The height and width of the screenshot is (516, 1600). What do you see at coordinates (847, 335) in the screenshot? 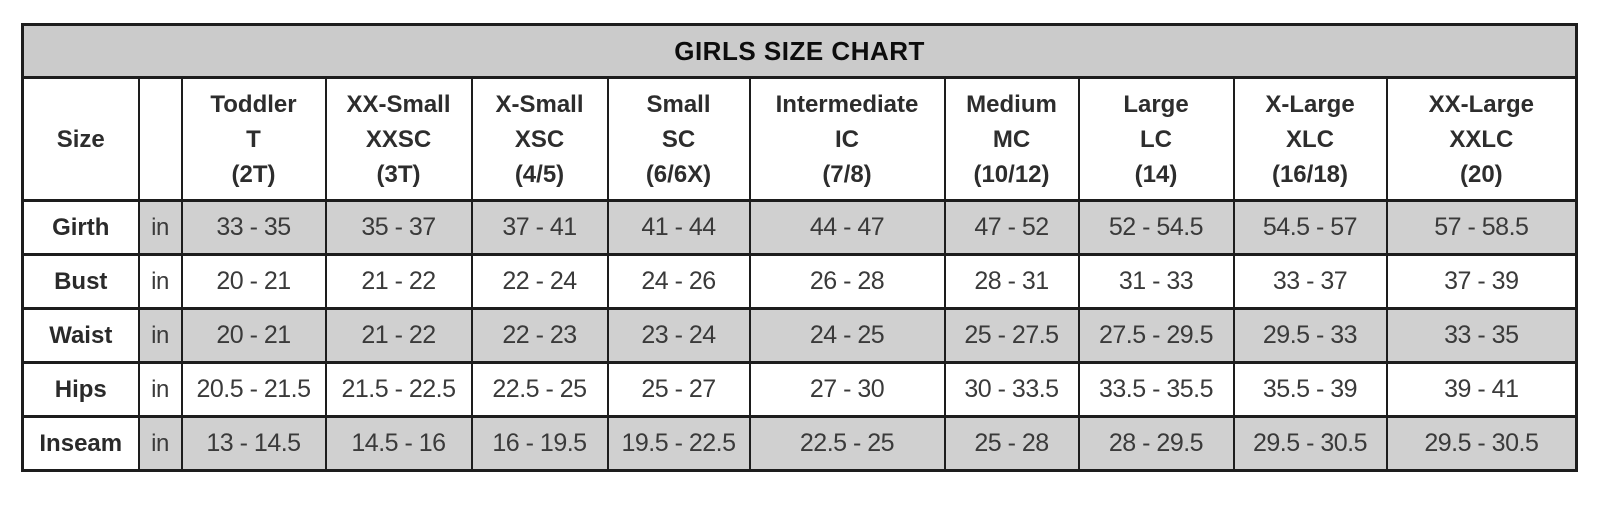
I see `value-cell: 24 - 25` at bounding box center [847, 335].